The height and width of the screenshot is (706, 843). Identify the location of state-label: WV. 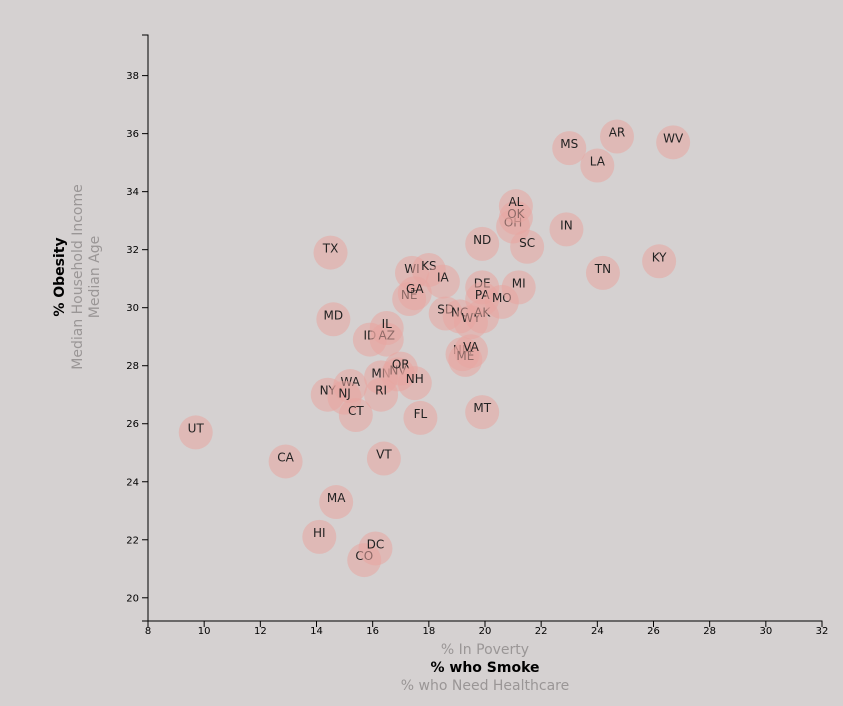
(673, 138).